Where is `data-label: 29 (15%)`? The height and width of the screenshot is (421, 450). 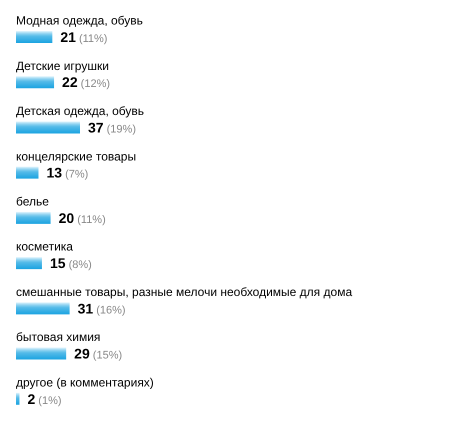
data-label: 29 (15%) is located at coordinates (98, 354).